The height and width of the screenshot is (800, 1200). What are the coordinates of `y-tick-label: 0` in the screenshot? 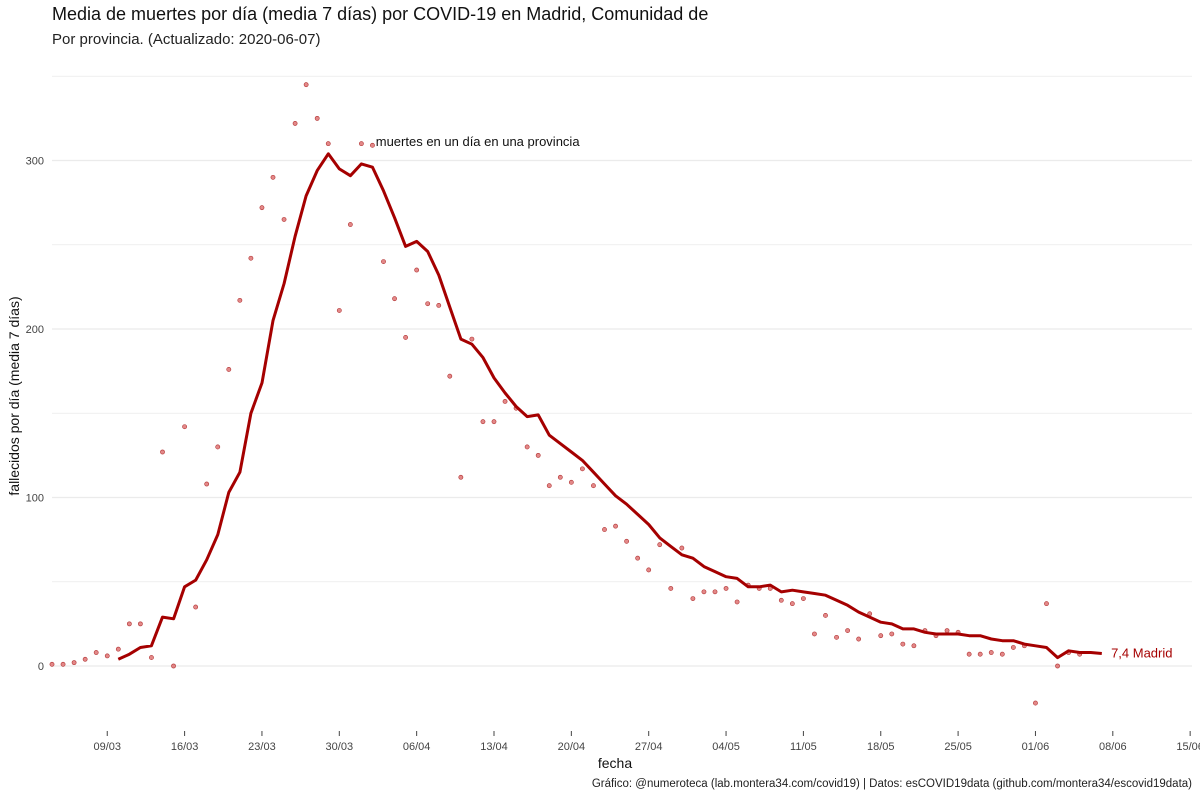 It's located at (41, 667).